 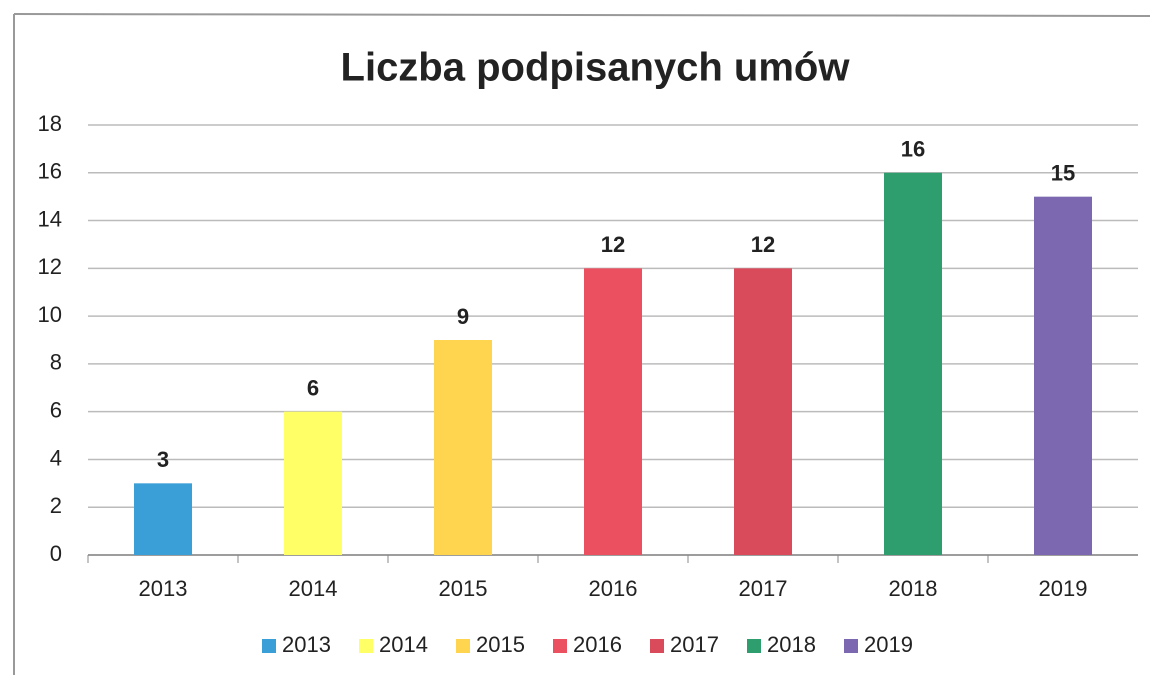 I want to click on y-tick-label: 12, so click(x=50, y=266).